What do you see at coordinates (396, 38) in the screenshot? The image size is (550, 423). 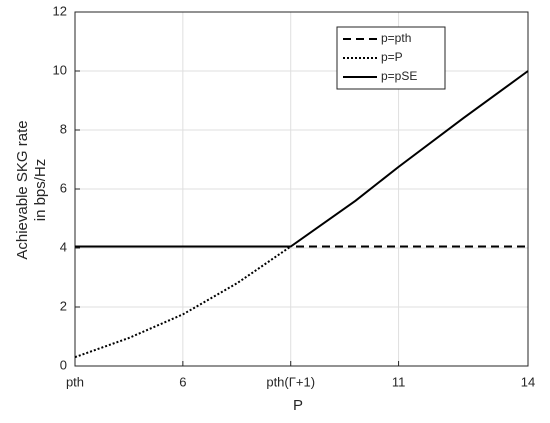 I see `legend-label: p=pth` at bounding box center [396, 38].